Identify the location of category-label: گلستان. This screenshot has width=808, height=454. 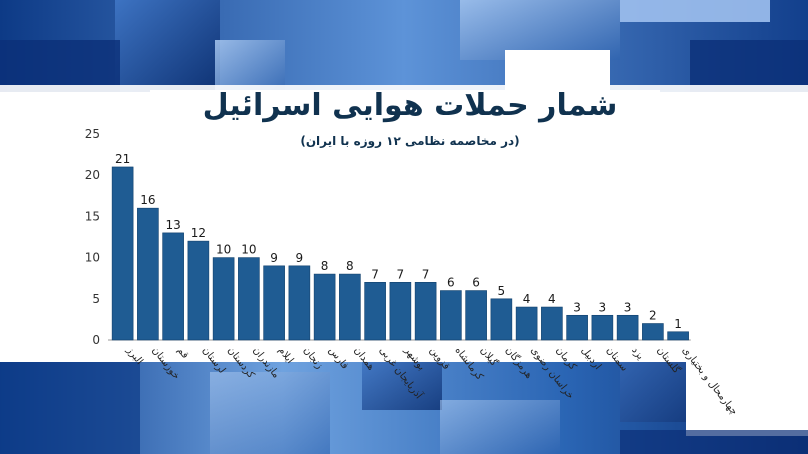
(669, 360).